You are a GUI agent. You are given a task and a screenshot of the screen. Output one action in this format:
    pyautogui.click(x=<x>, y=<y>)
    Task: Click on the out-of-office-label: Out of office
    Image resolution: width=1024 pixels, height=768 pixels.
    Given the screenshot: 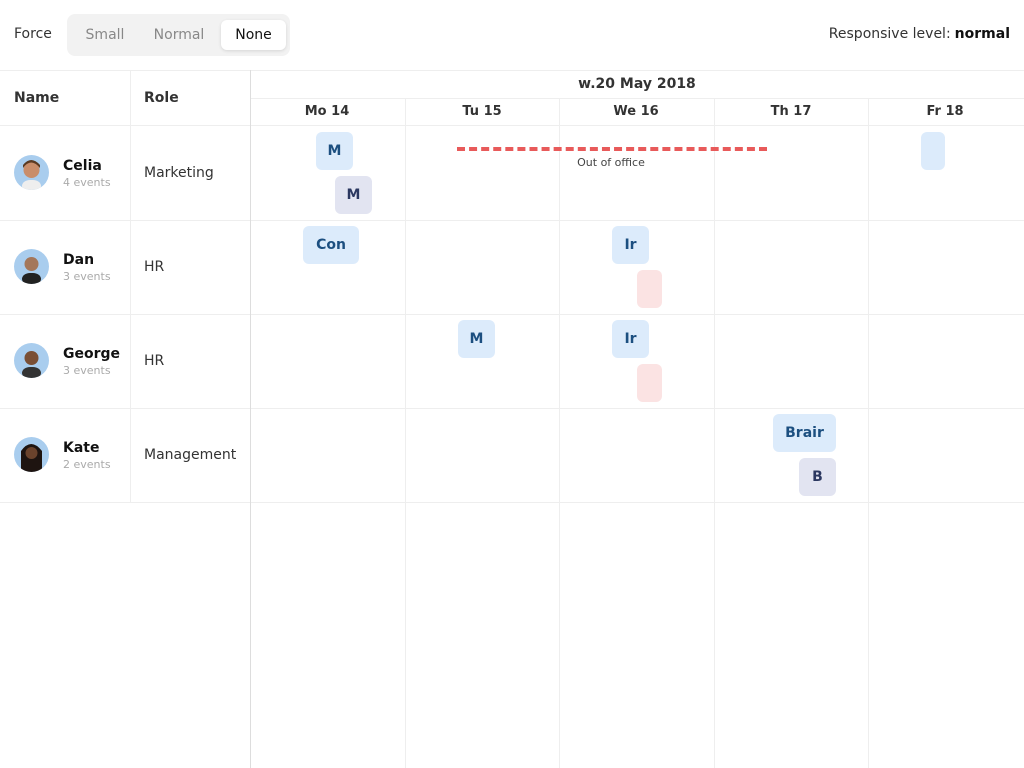 What is the action you would take?
    pyautogui.click(x=611, y=162)
    